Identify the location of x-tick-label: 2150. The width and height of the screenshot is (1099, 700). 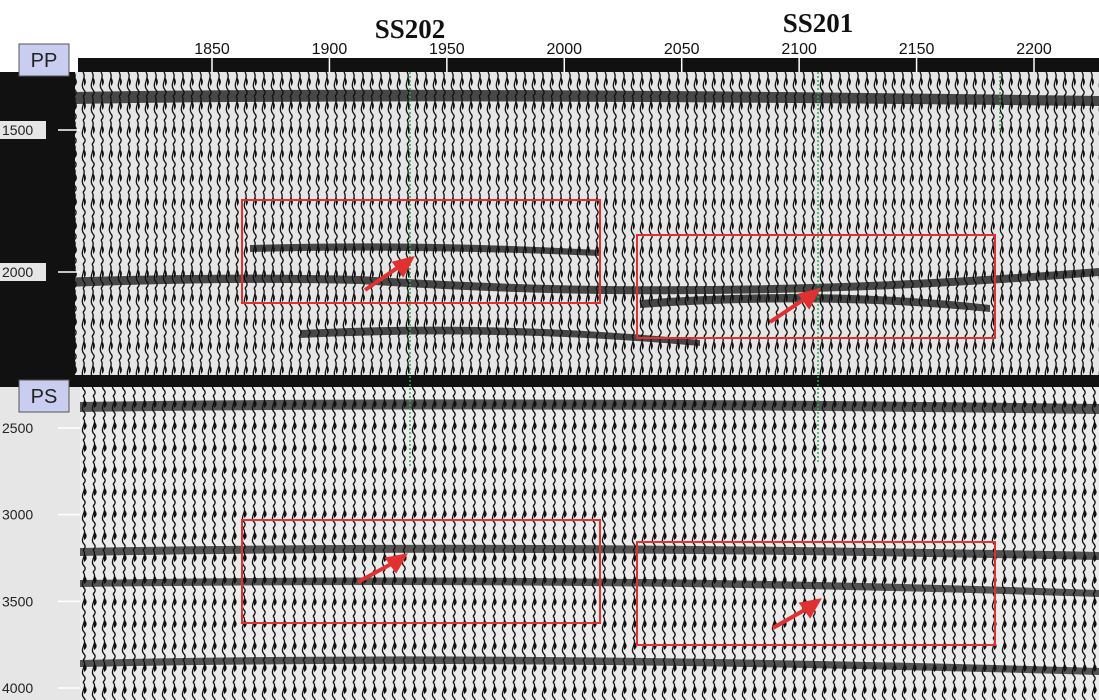
(917, 49).